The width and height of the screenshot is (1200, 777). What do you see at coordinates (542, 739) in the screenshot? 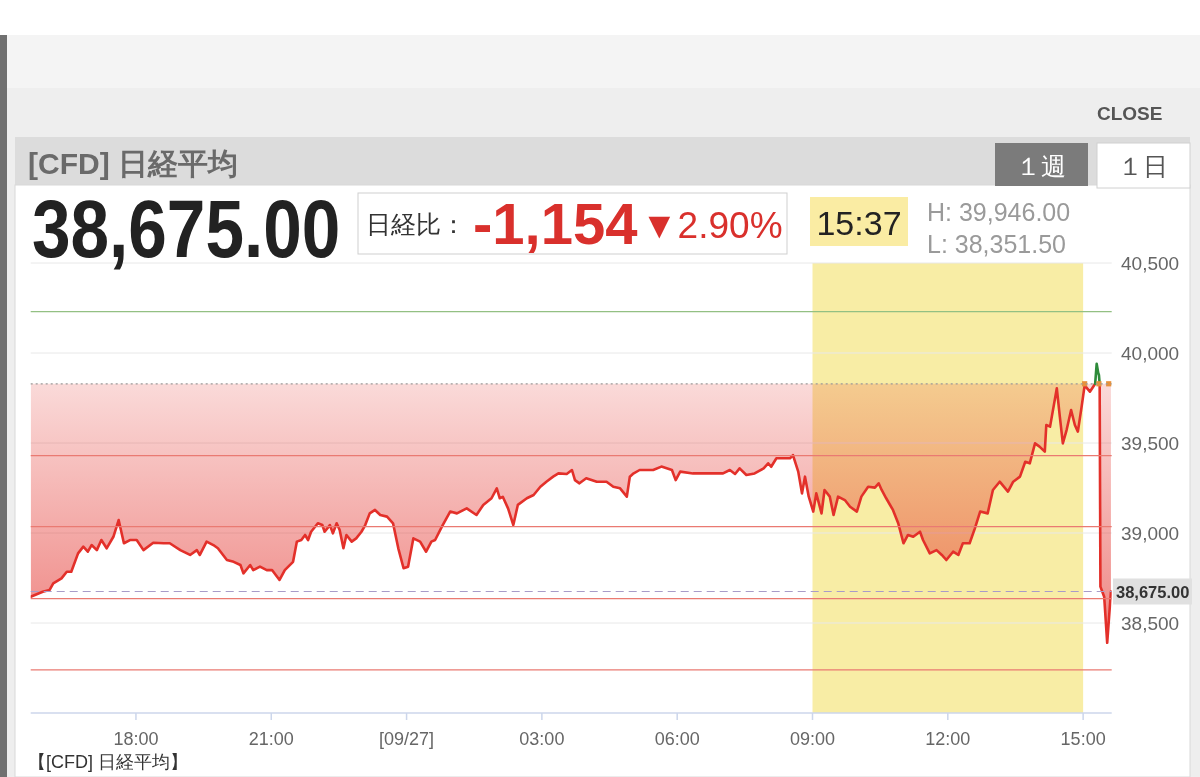
I see `x-tick-label: 03:00` at bounding box center [542, 739].